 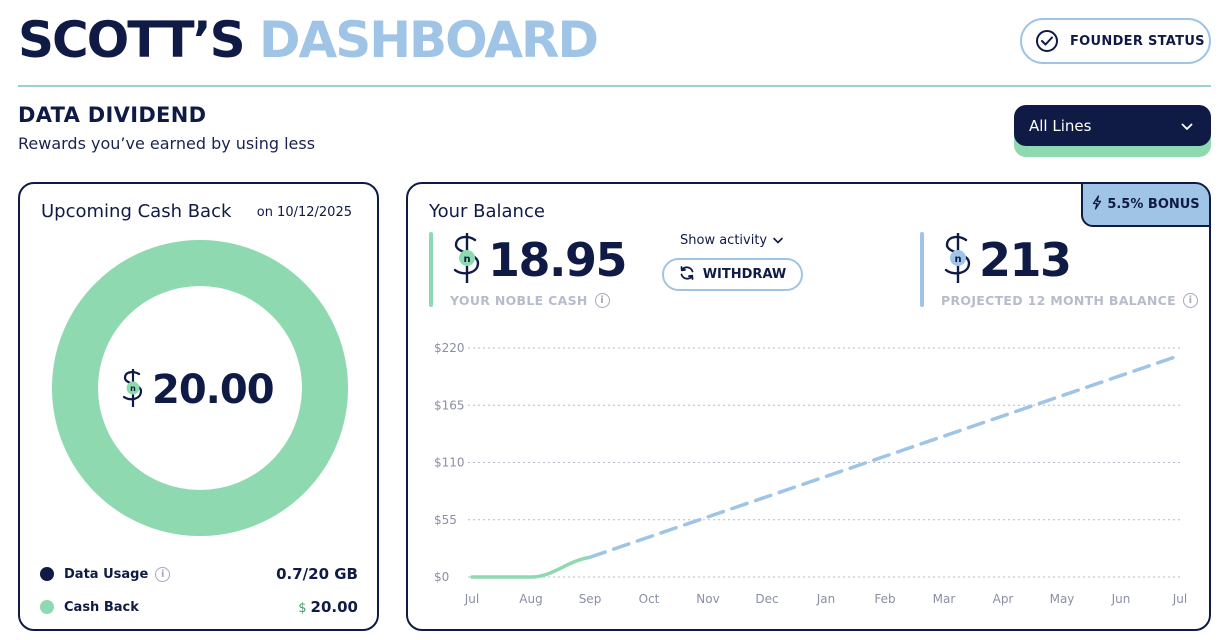 I want to click on legend-cash-back: Cash Back $20.00, so click(x=199, y=607).